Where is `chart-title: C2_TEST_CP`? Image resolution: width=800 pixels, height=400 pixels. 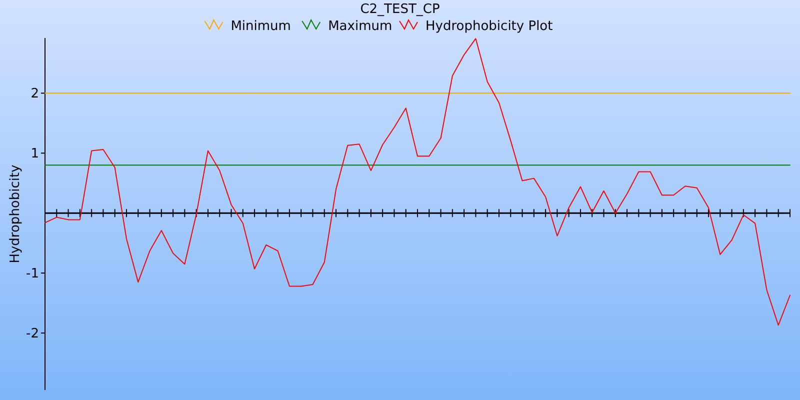 chart-title: C2_TEST_CP is located at coordinates (400, 9).